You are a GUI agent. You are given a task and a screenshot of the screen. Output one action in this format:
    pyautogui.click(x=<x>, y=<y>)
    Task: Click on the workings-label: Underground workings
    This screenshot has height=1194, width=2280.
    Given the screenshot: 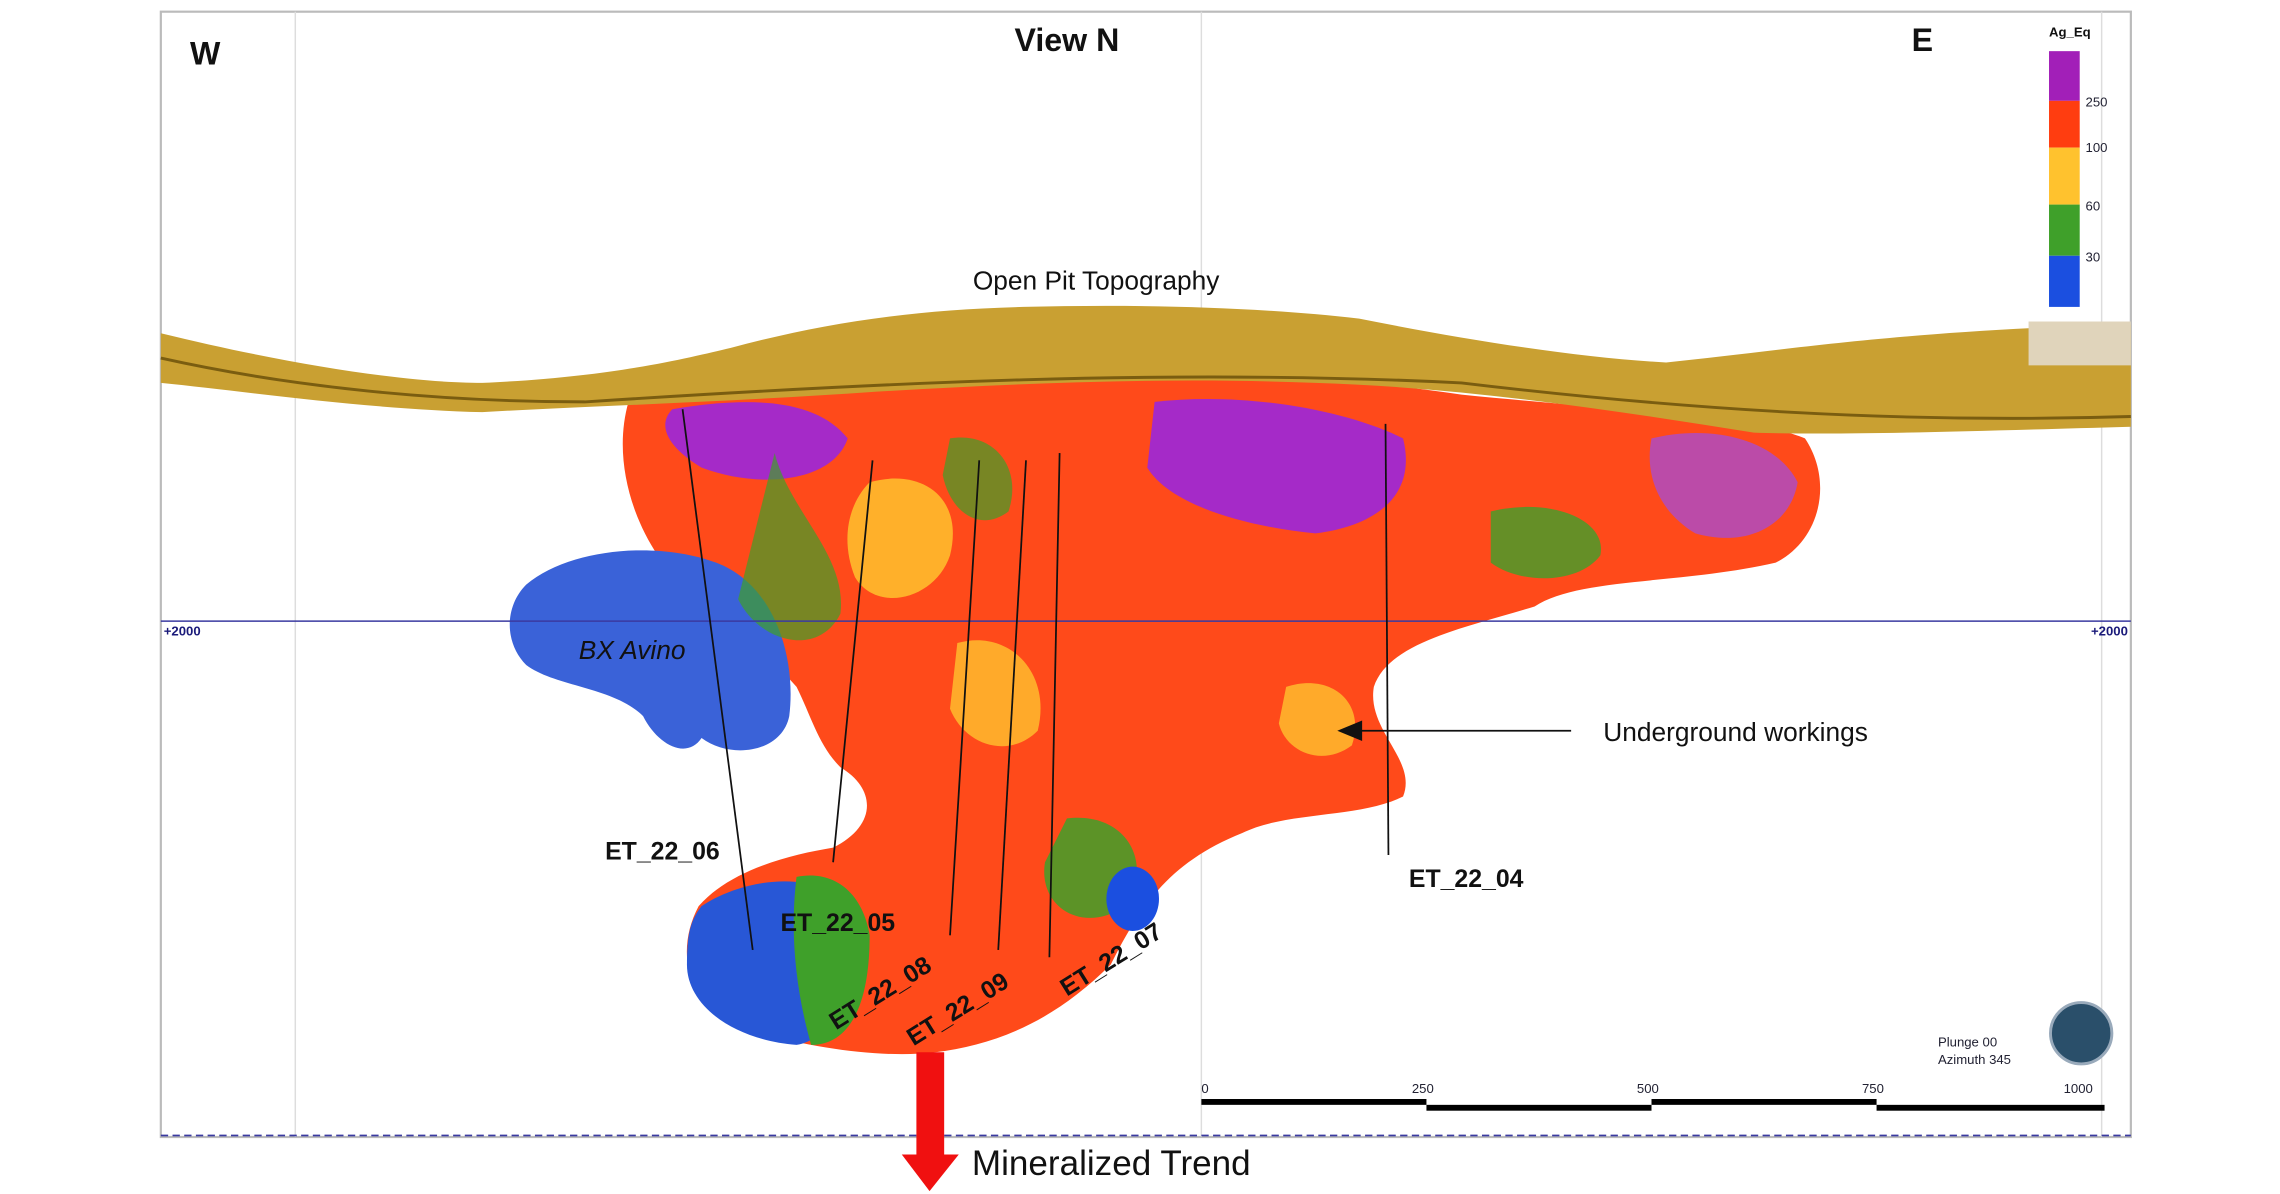 What is the action you would take?
    pyautogui.click(x=1735, y=732)
    